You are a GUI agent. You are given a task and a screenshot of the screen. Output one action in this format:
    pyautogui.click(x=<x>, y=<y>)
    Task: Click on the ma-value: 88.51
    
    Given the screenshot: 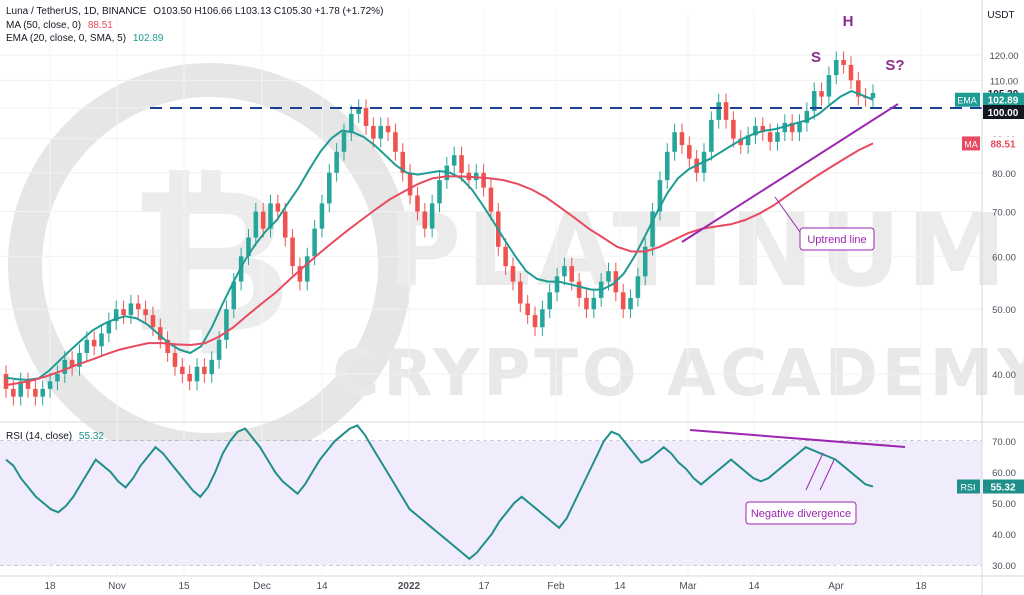 What is the action you would take?
    pyautogui.click(x=100, y=25)
    